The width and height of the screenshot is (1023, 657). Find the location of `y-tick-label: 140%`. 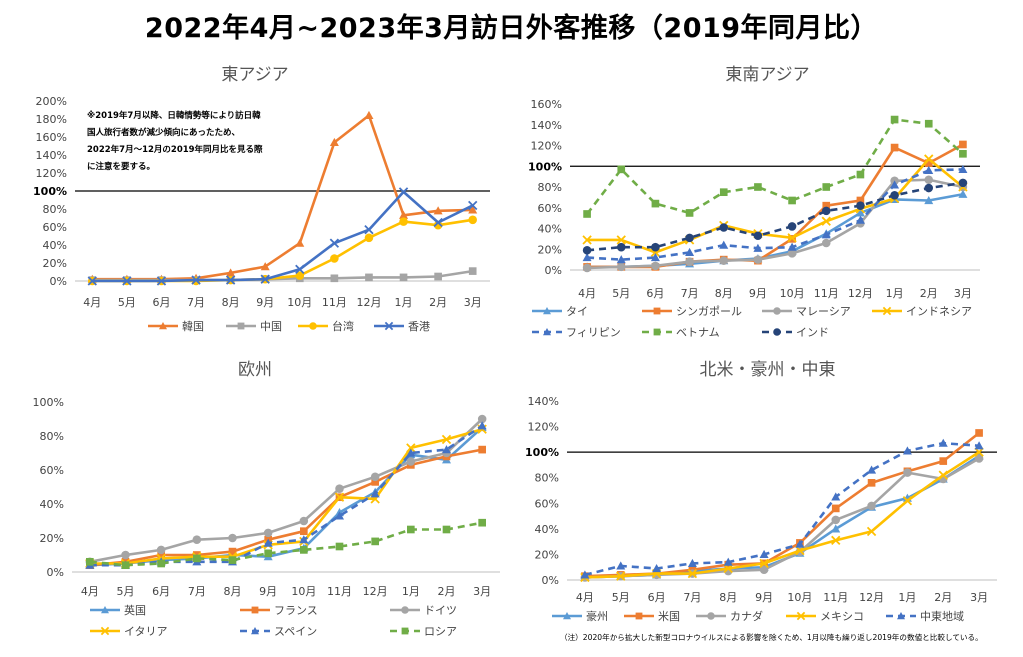

y-tick-label: 140% is located at coordinates (543, 401).